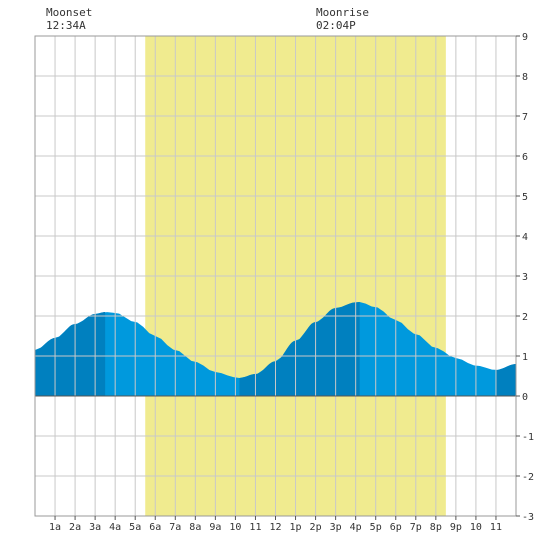 Image resolution: width=550 pixels, height=550 pixels. Describe the element at coordinates (336, 527) in the screenshot. I see `x-tick-label: 3p` at that location.